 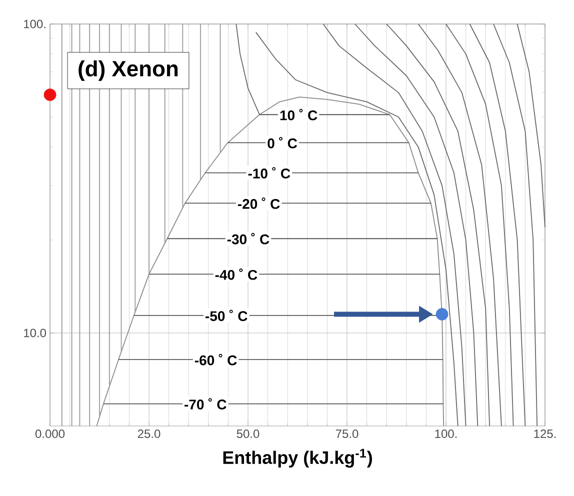 I want to click on x-tick-label: 25.0, so click(x=149, y=434).